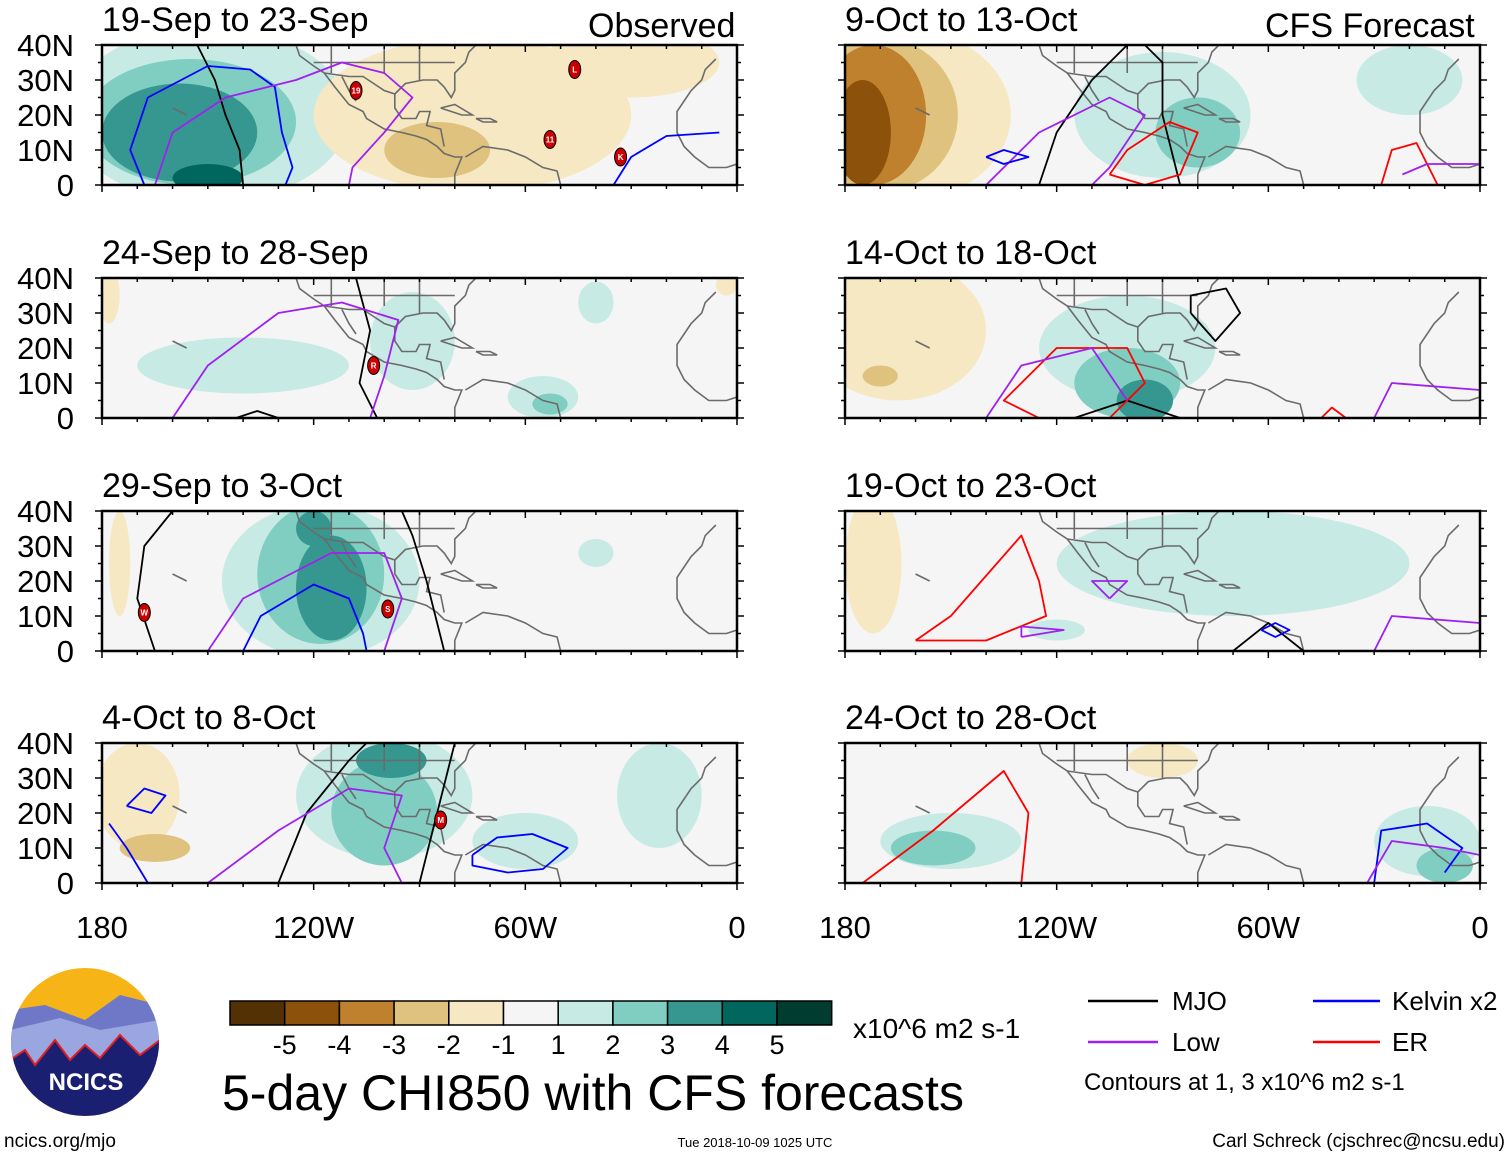 This screenshot has width=1510, height=1162. What do you see at coordinates (285, 1045) in the screenshot?
I see `colorbar-tick-label: -5` at bounding box center [285, 1045].